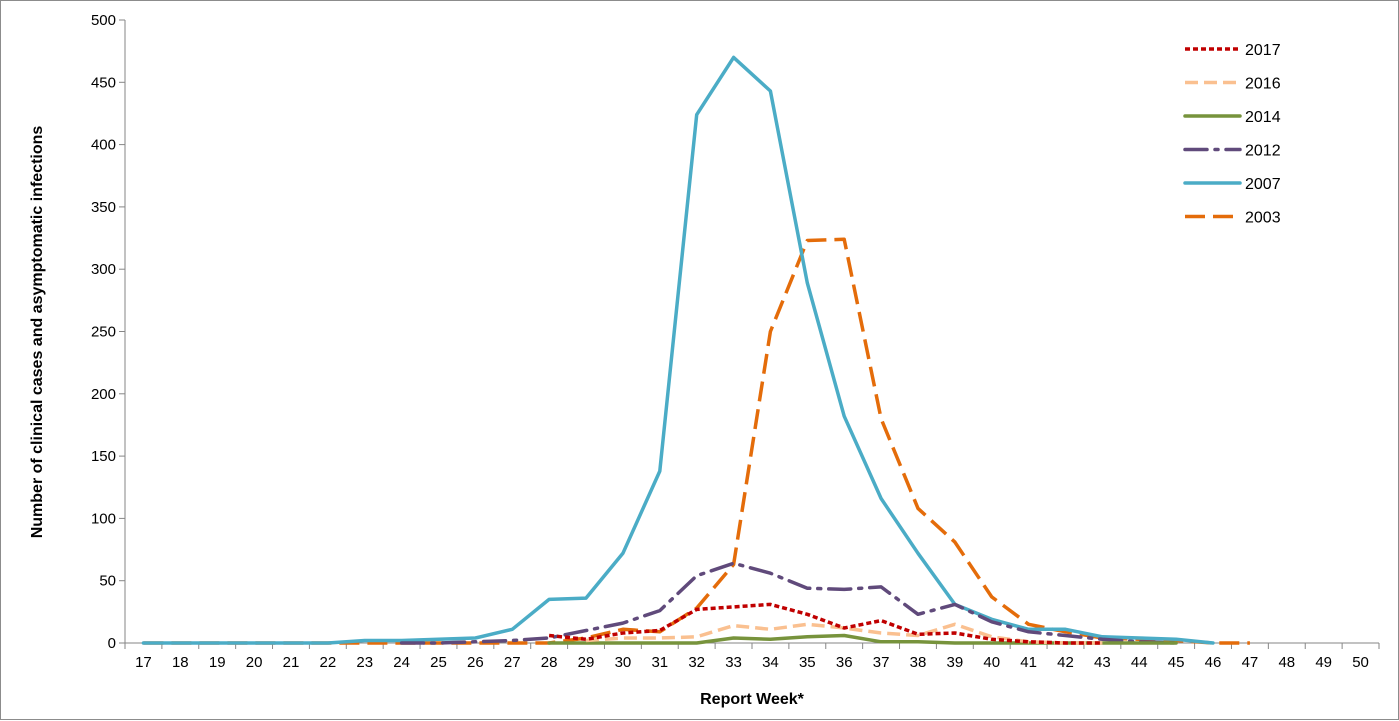 This screenshot has width=1399, height=721. What do you see at coordinates (103, 20) in the screenshot?
I see `y-tick-label: 500` at bounding box center [103, 20].